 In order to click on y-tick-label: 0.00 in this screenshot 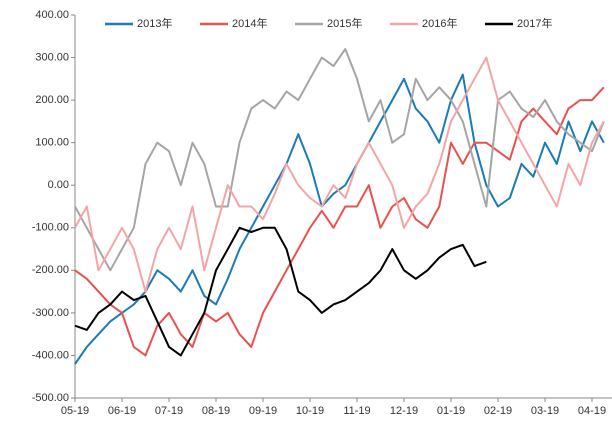, I will do `click(58, 185)`.